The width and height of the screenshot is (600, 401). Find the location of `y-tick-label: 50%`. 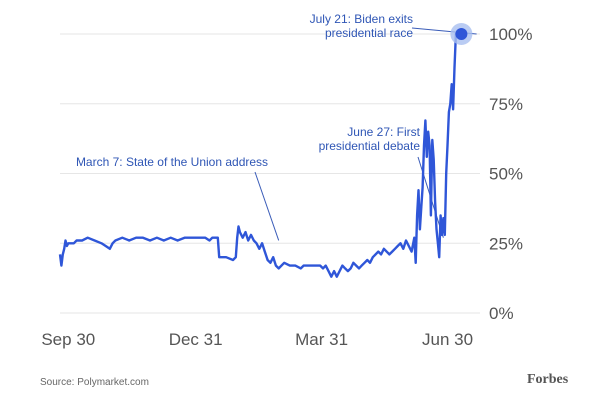

y-tick-label: 50% is located at coordinates (506, 174).